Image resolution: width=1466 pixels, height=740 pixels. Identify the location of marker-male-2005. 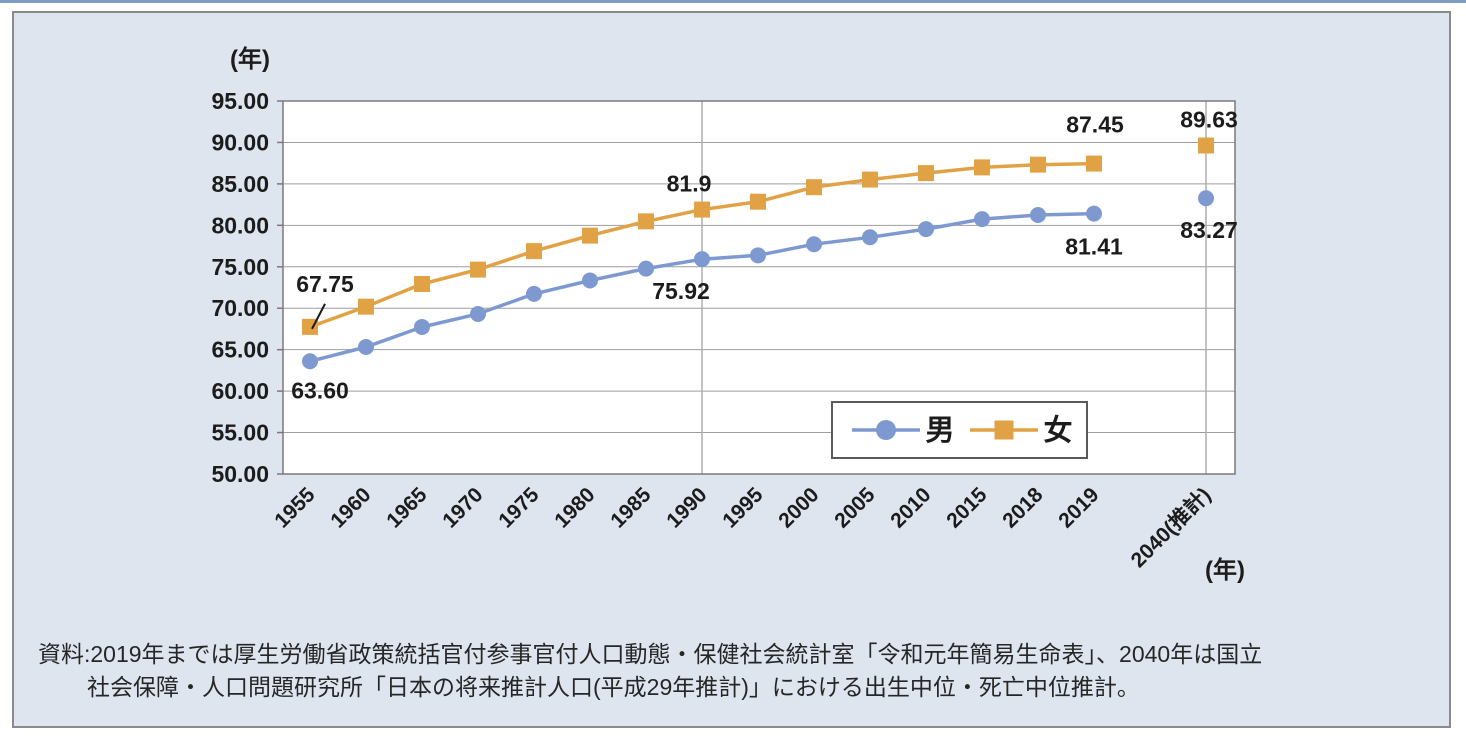
(870, 237).